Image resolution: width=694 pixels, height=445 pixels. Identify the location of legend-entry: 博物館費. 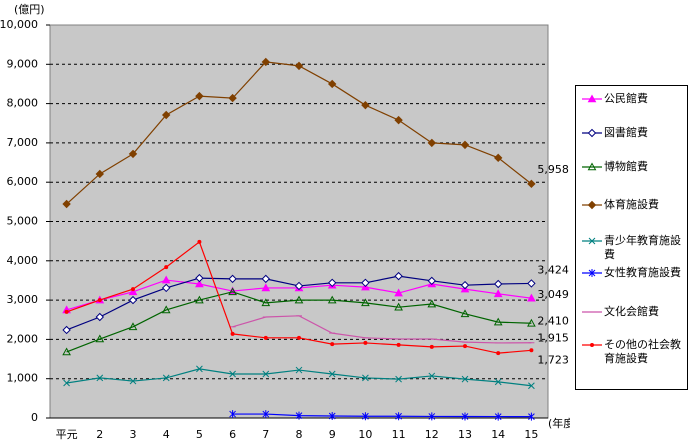
(633, 167).